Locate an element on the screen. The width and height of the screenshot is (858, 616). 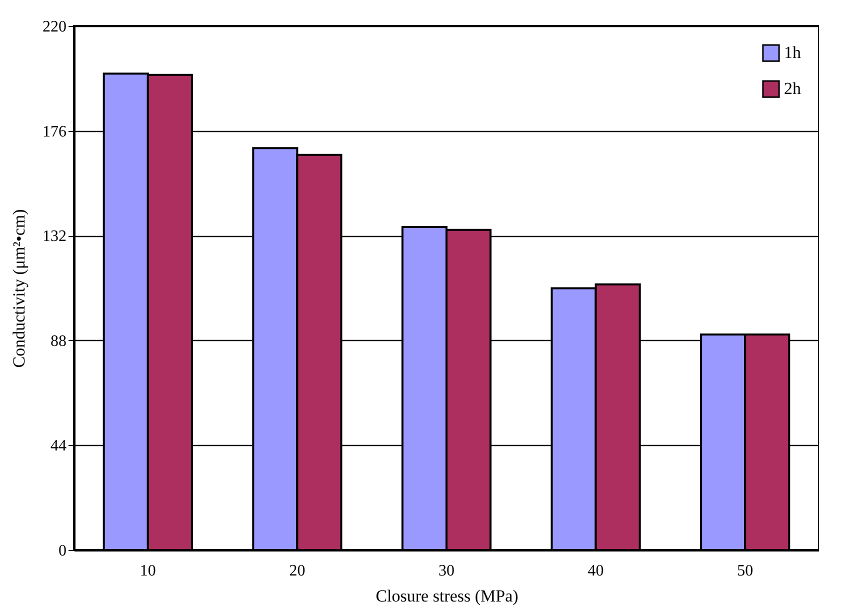
legend-label: 1h is located at coordinates (793, 52).